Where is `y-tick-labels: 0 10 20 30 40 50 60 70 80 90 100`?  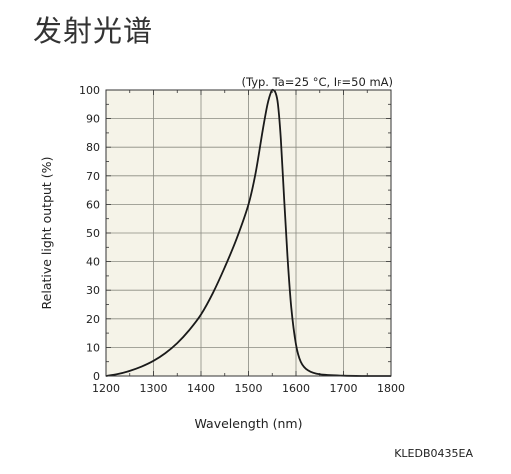 y-tick-labels: 0 10 20 30 40 50 60 70 80 90 100 is located at coordinates (89, 233).